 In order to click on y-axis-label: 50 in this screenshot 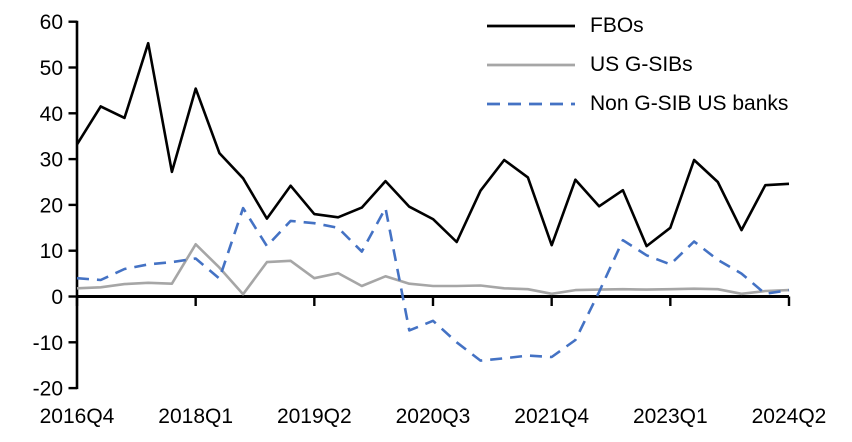, I will do `click(51, 68)`.